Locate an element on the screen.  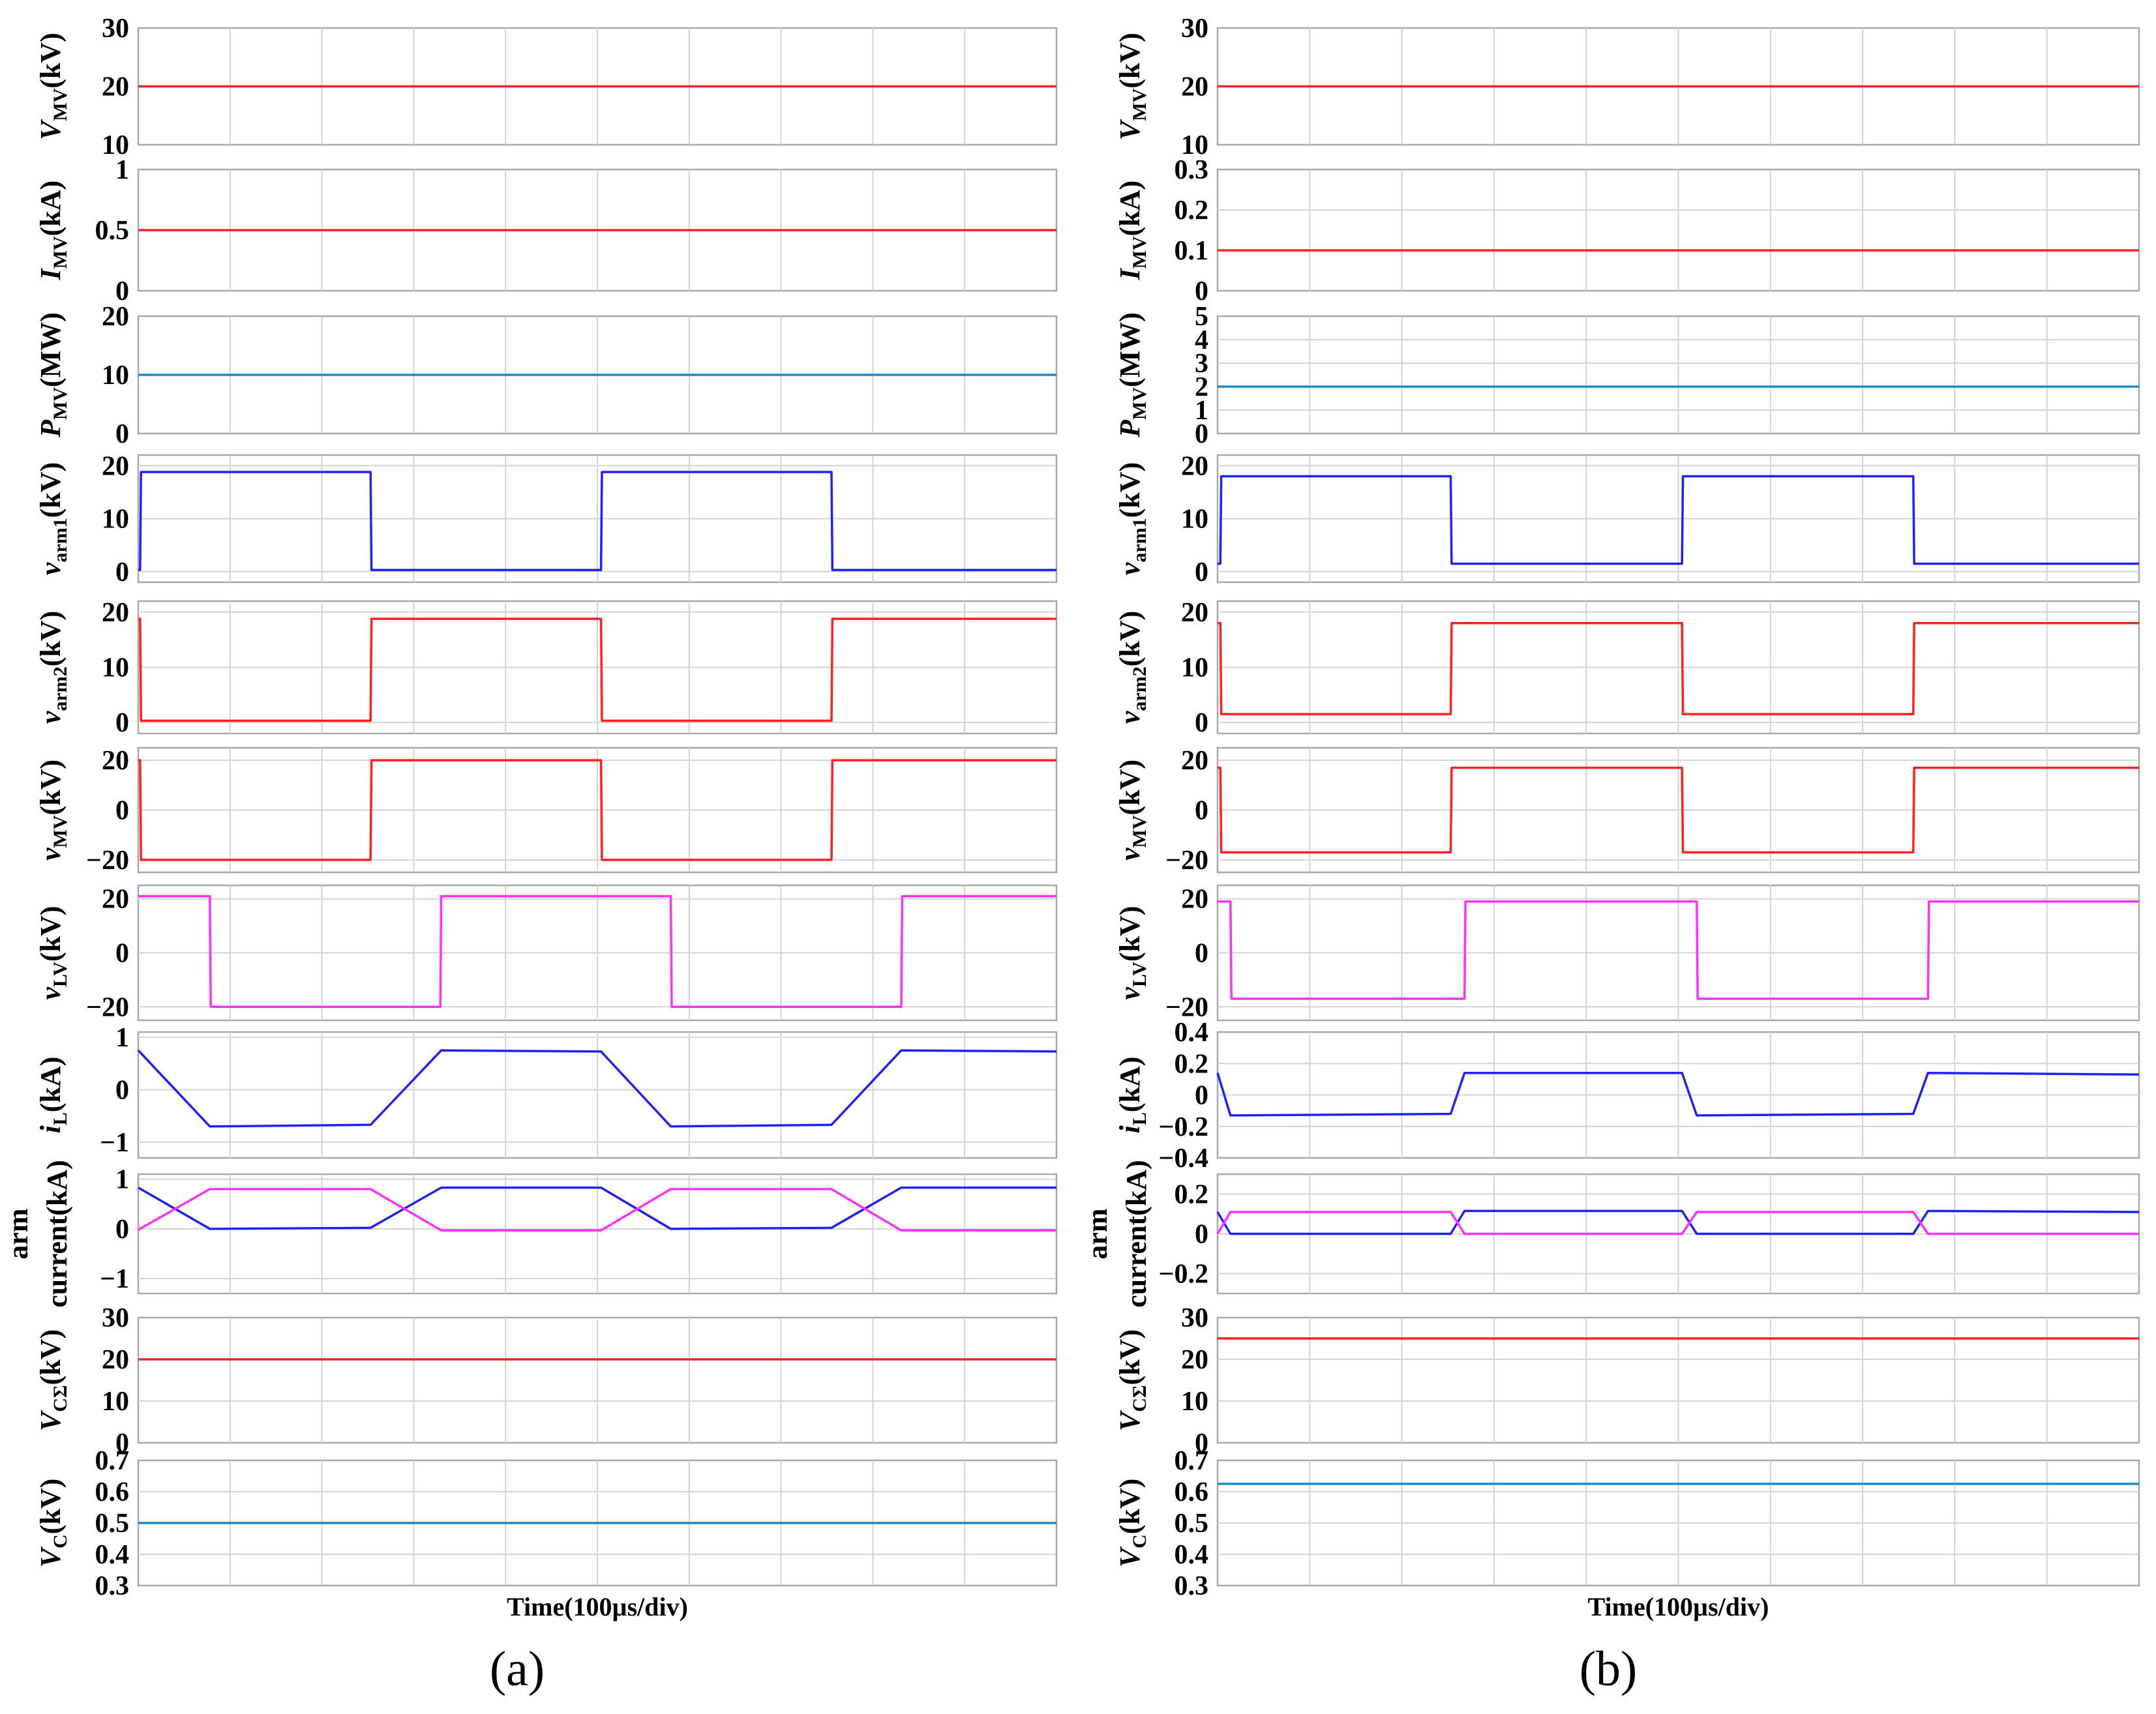
plot-b-2-ylabel: PMV(MW) is located at coordinates (1132, 375).